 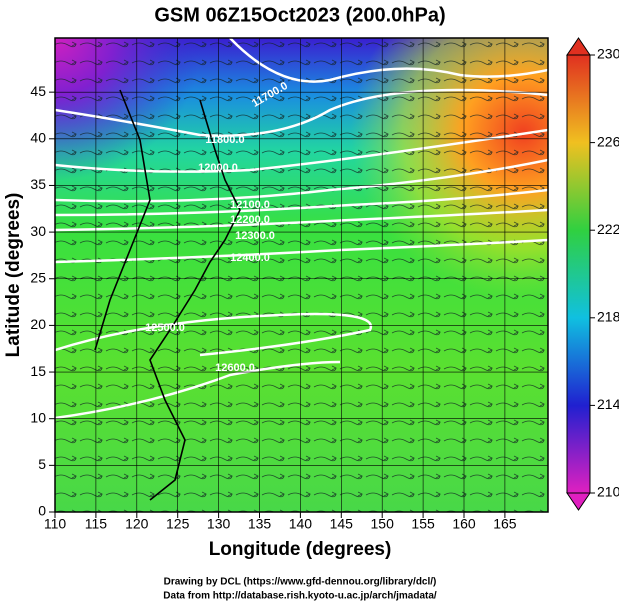 I want to click on x-tick-label: 160, so click(x=464, y=524).